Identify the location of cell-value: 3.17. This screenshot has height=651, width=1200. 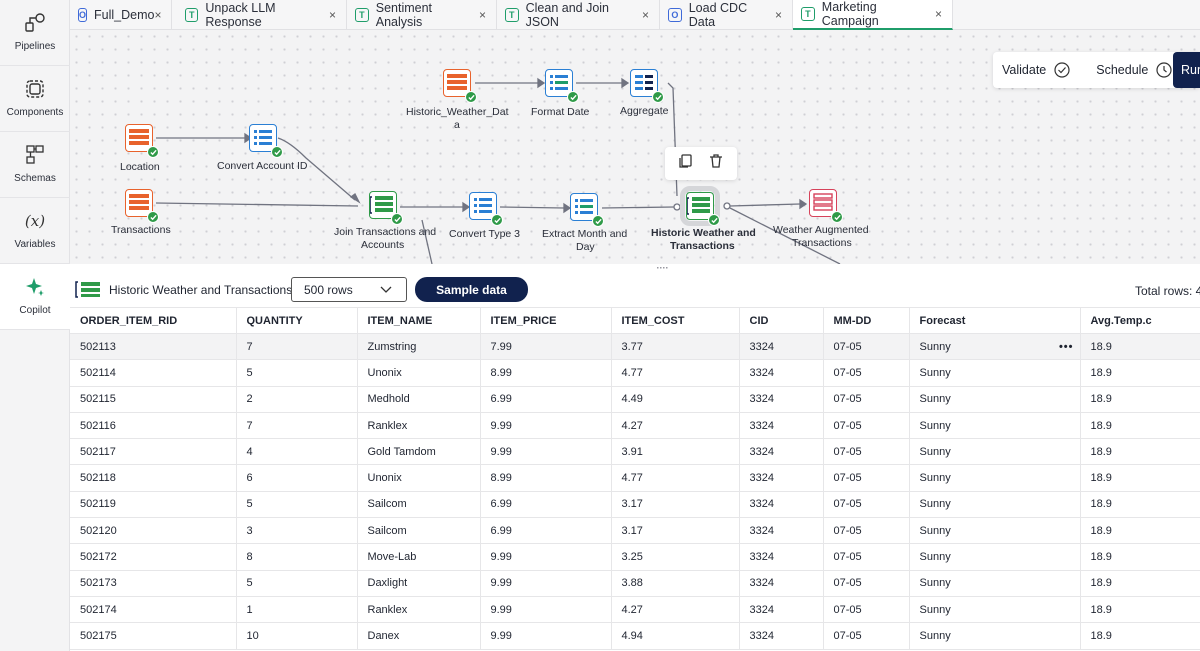
(632, 504).